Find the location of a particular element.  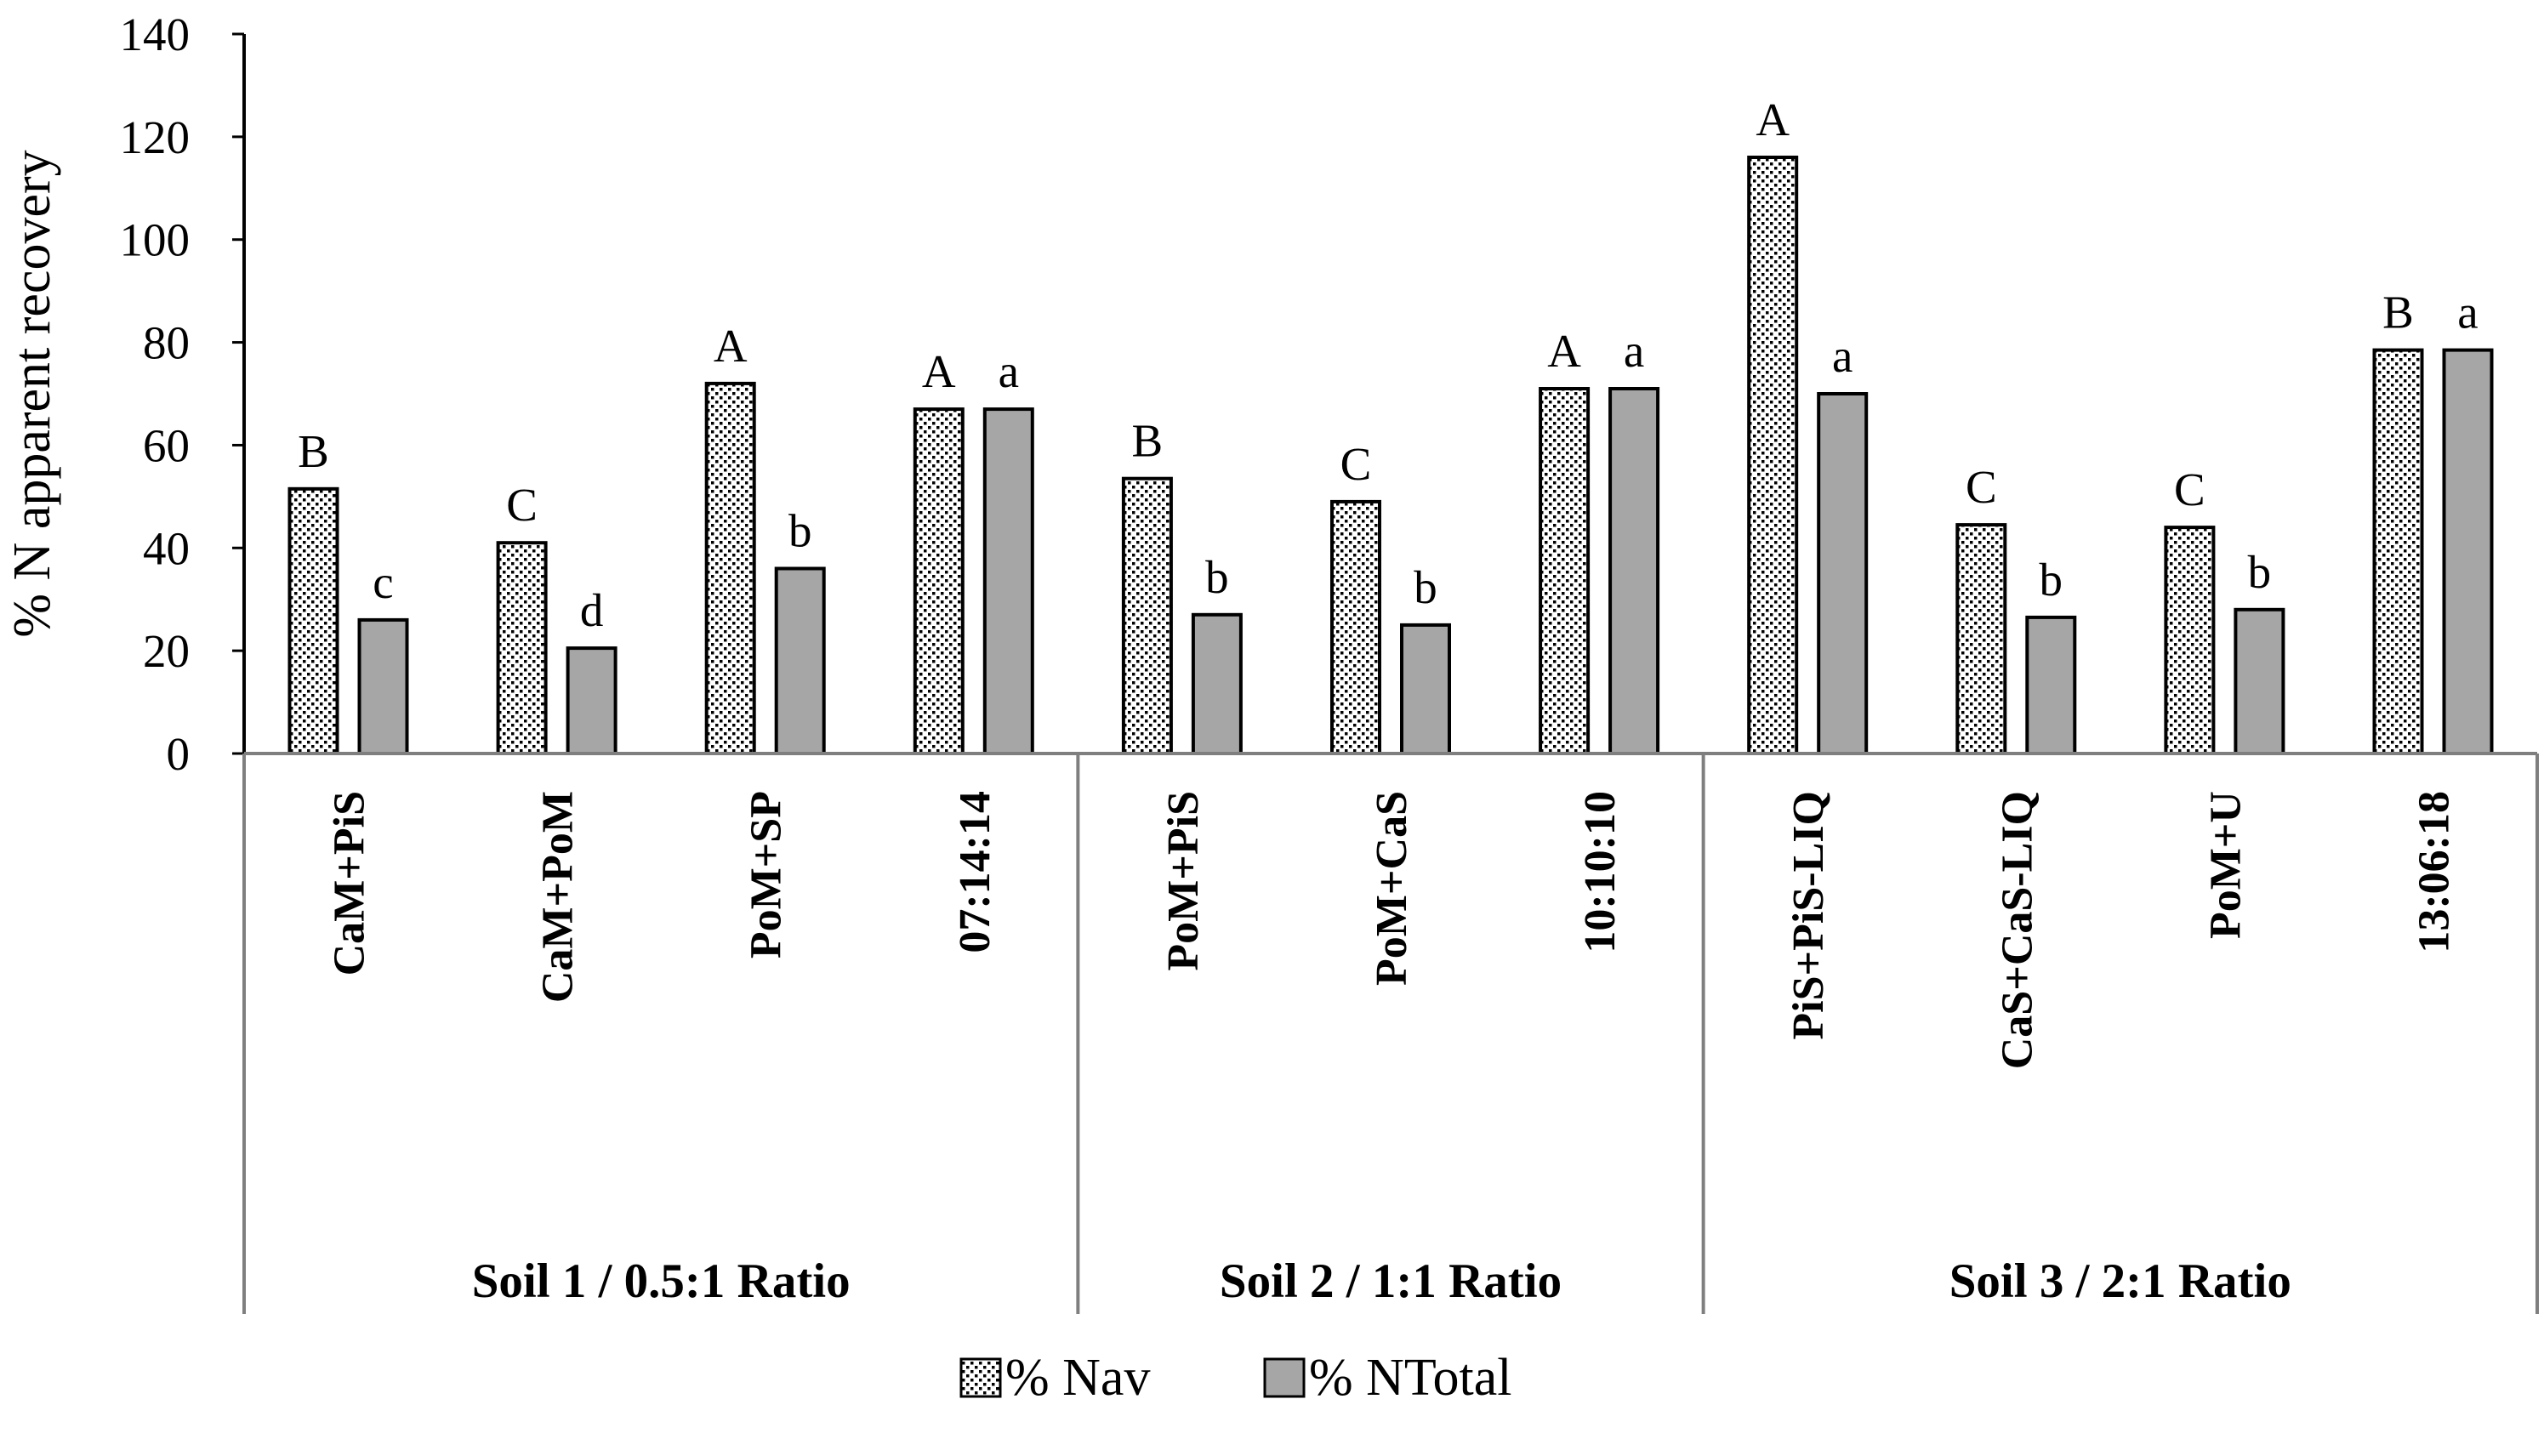

significance-letter: d is located at coordinates (592, 610).